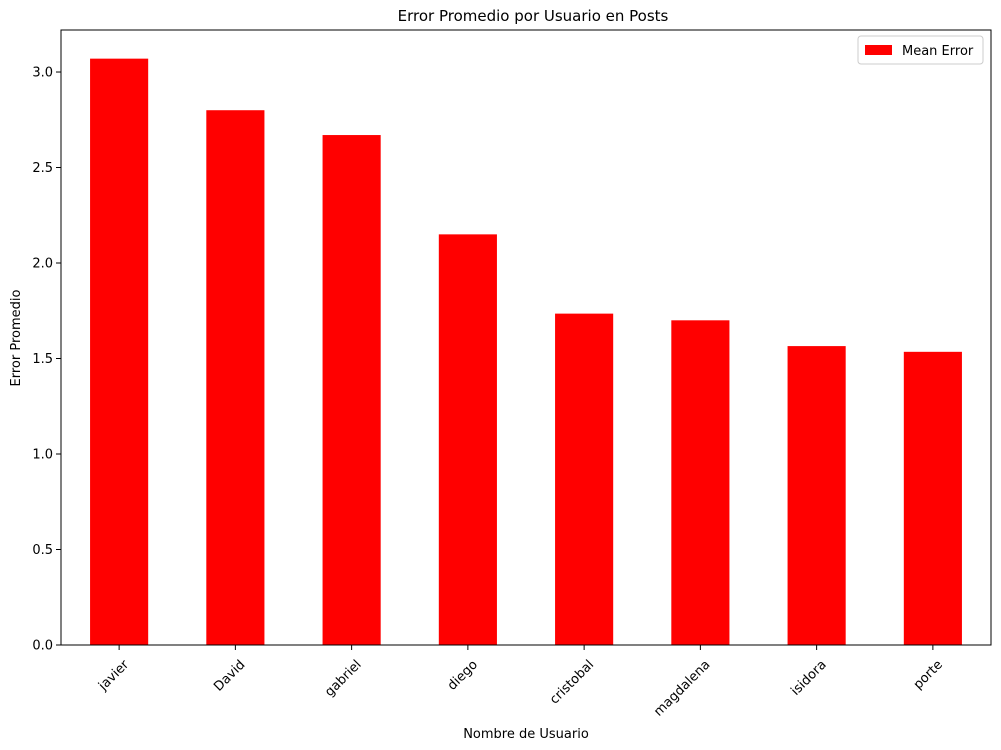  Describe the element at coordinates (351, 390) in the screenshot. I see `bar-gabriel` at that location.